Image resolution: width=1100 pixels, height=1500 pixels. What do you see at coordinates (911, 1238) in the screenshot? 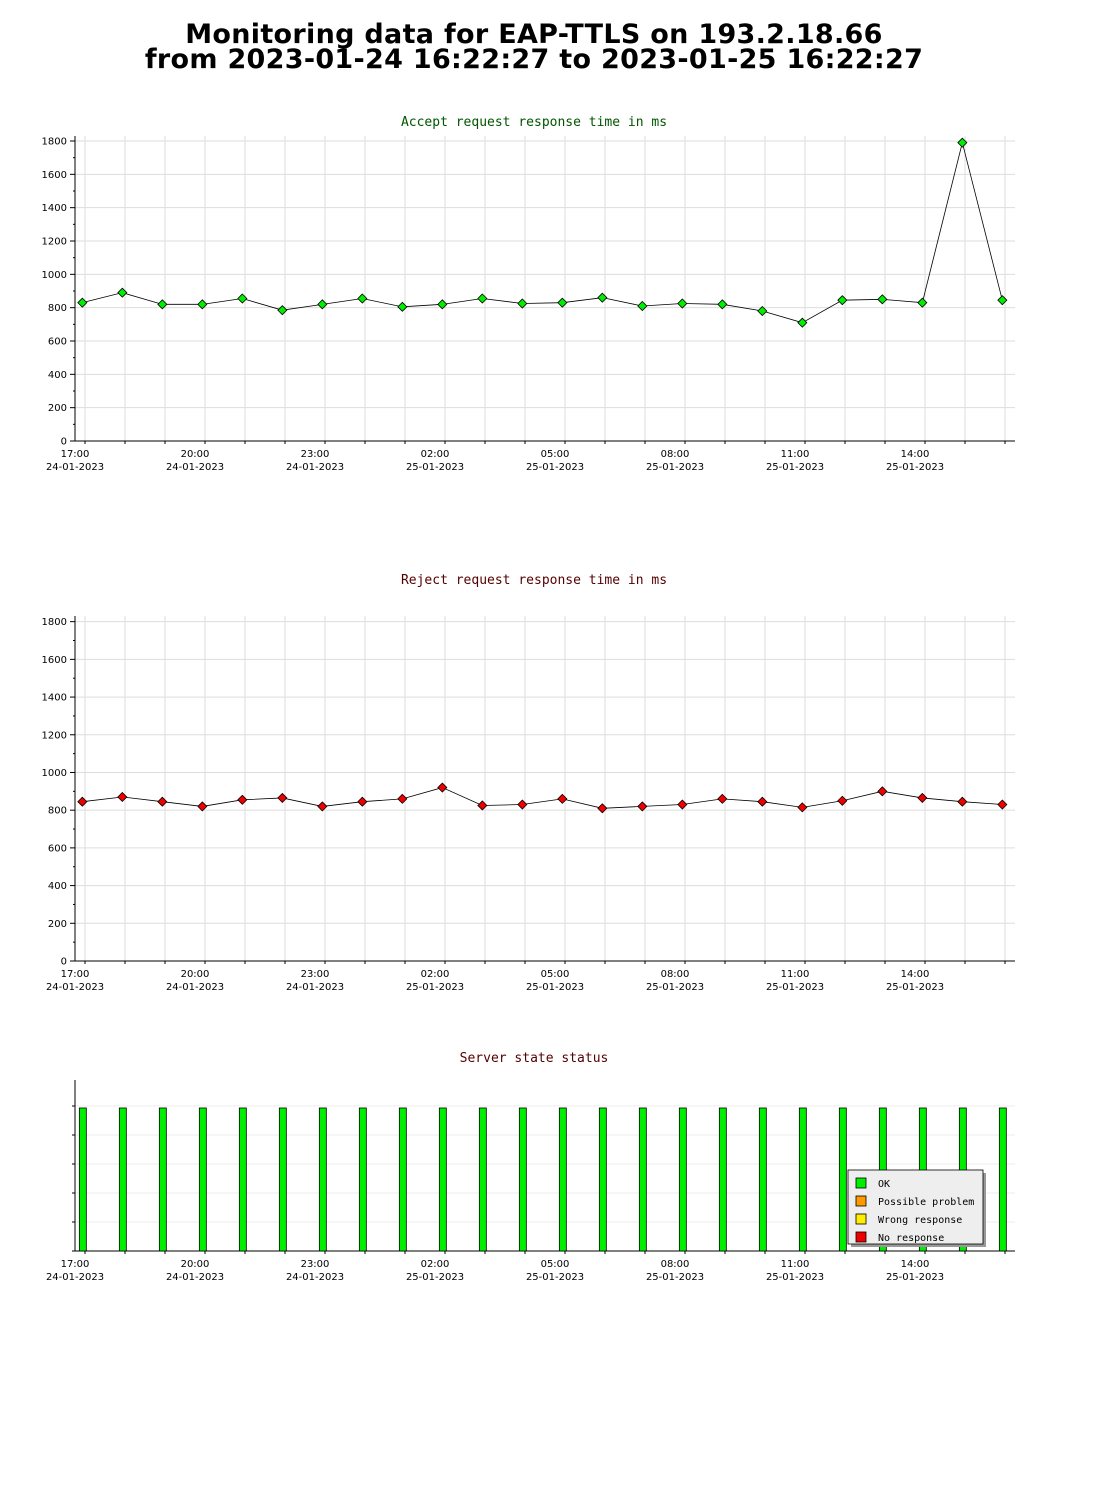
I see `legend-label: No response` at bounding box center [911, 1238].